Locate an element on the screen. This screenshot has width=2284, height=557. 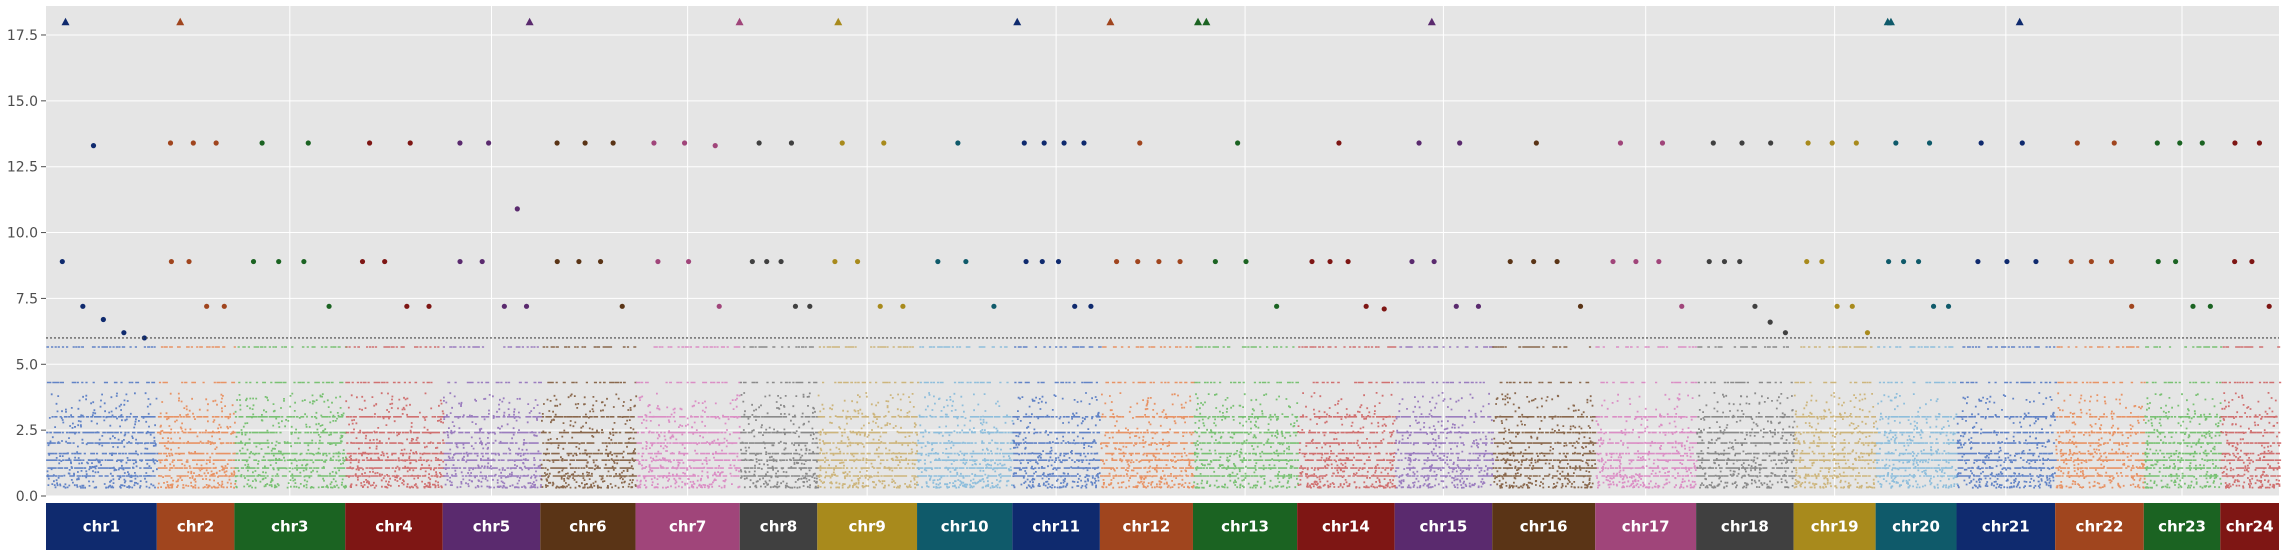
chromosome-label-chr2: chr2 is located at coordinates (195, 526).